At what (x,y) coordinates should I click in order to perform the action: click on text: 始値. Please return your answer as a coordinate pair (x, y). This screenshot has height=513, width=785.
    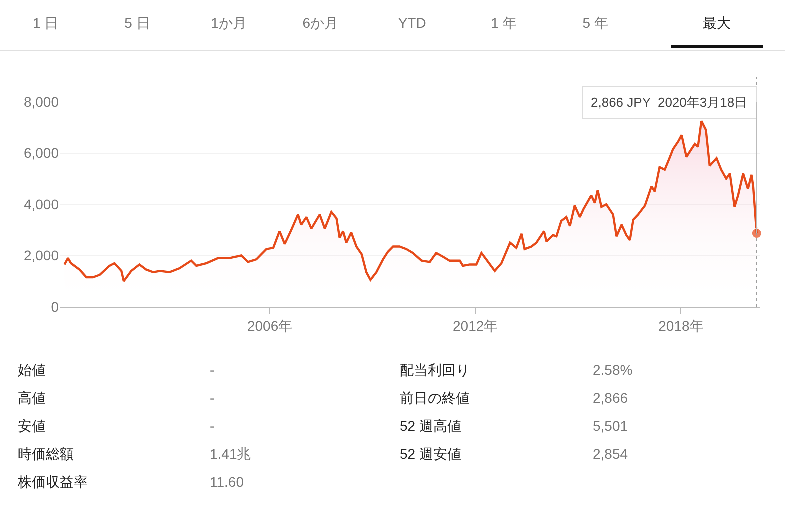
    Looking at the image, I should click on (32, 371).